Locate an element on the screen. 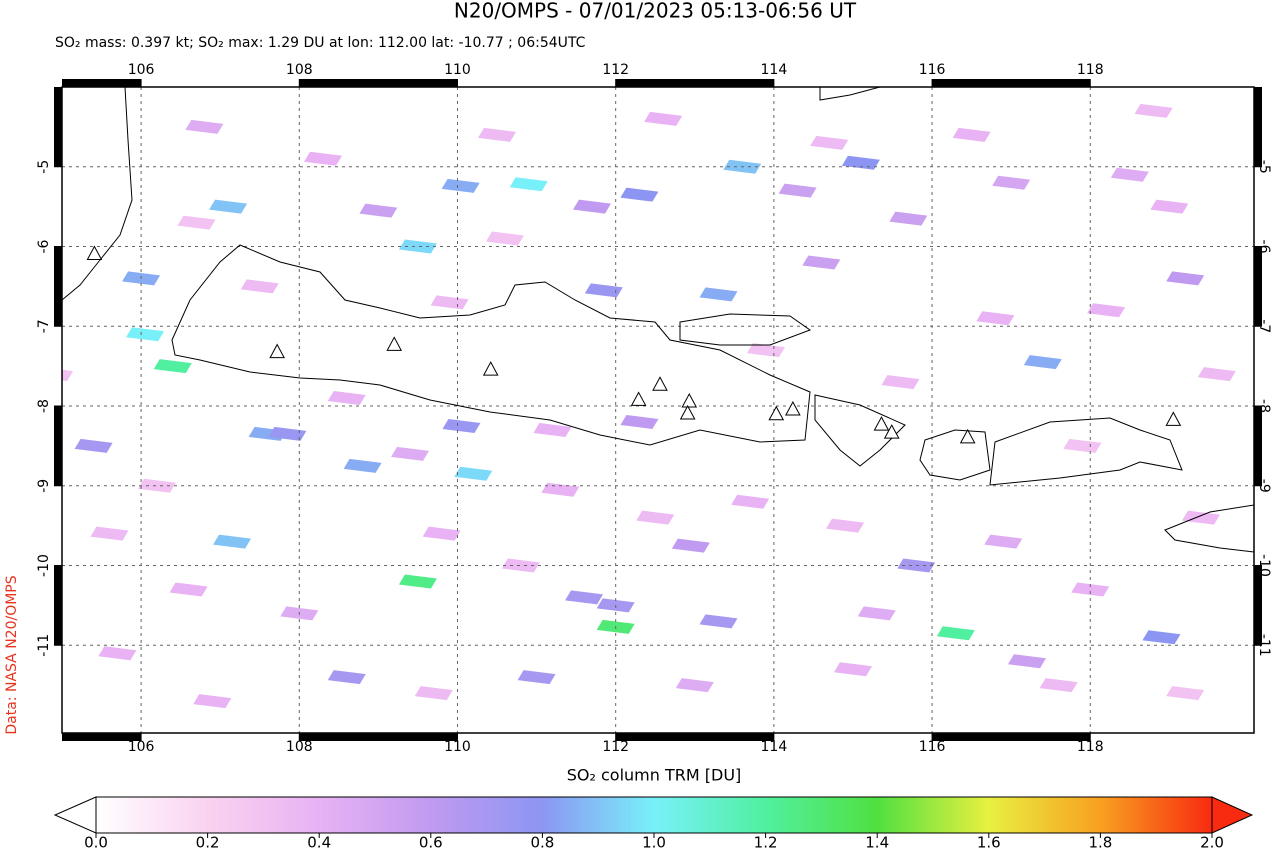  title: N20/OMPS - 07/01/2023 05:13-06:56 UT is located at coordinates (655, 11).